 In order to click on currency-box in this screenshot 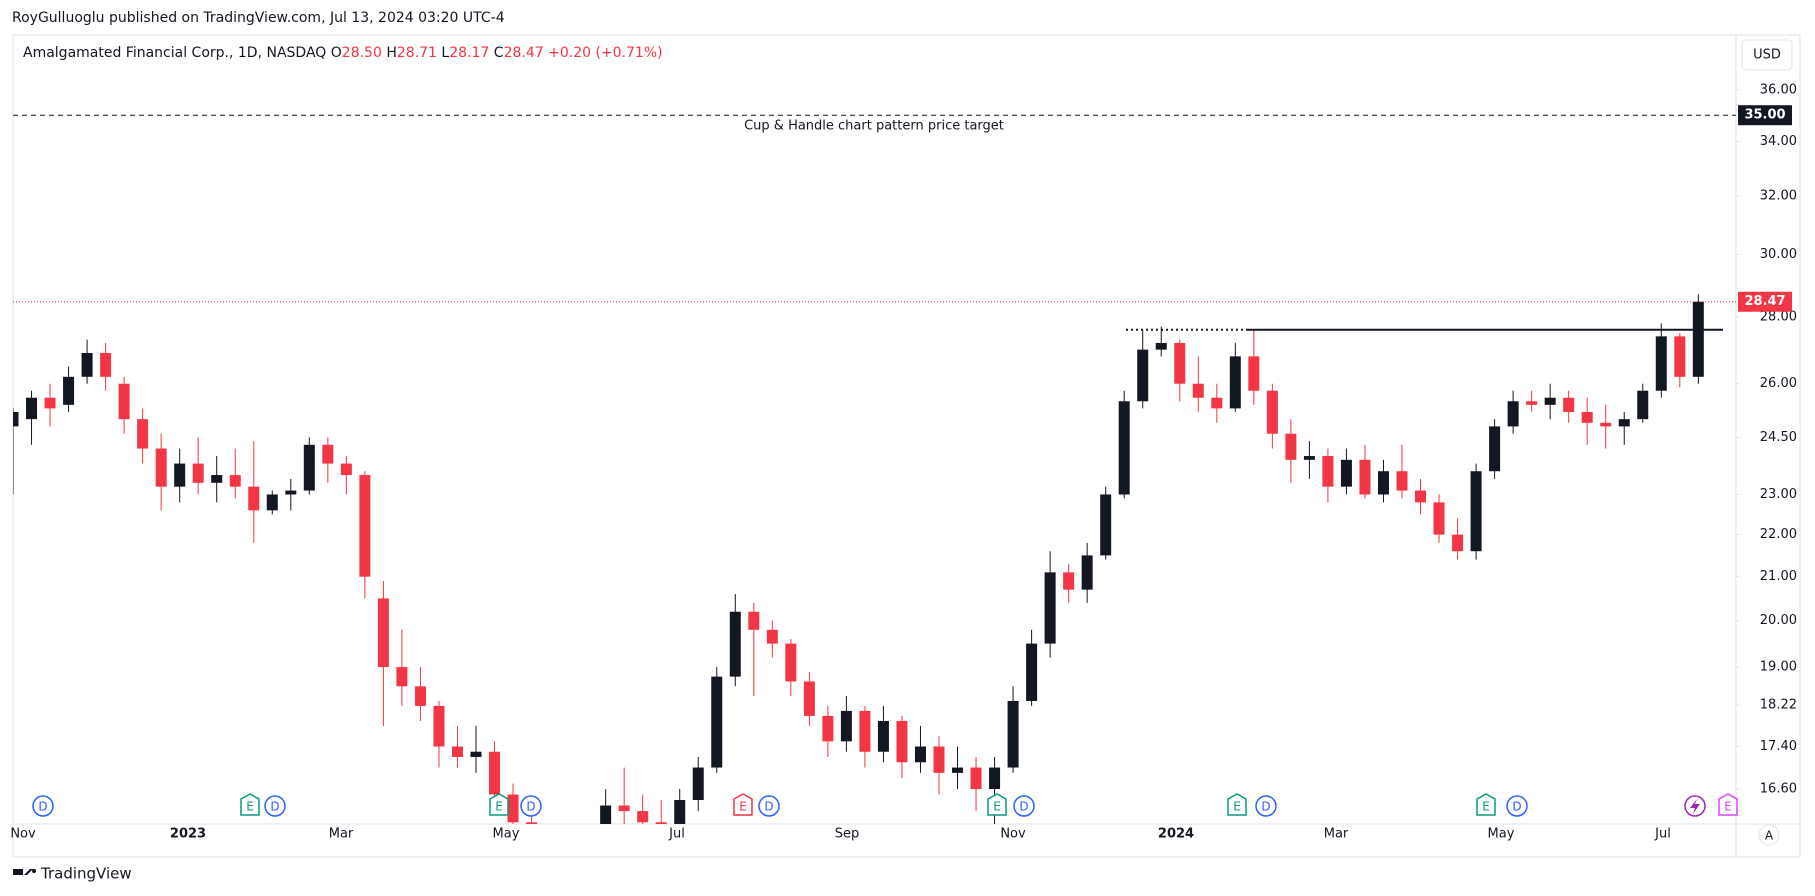, I will do `click(1767, 55)`.